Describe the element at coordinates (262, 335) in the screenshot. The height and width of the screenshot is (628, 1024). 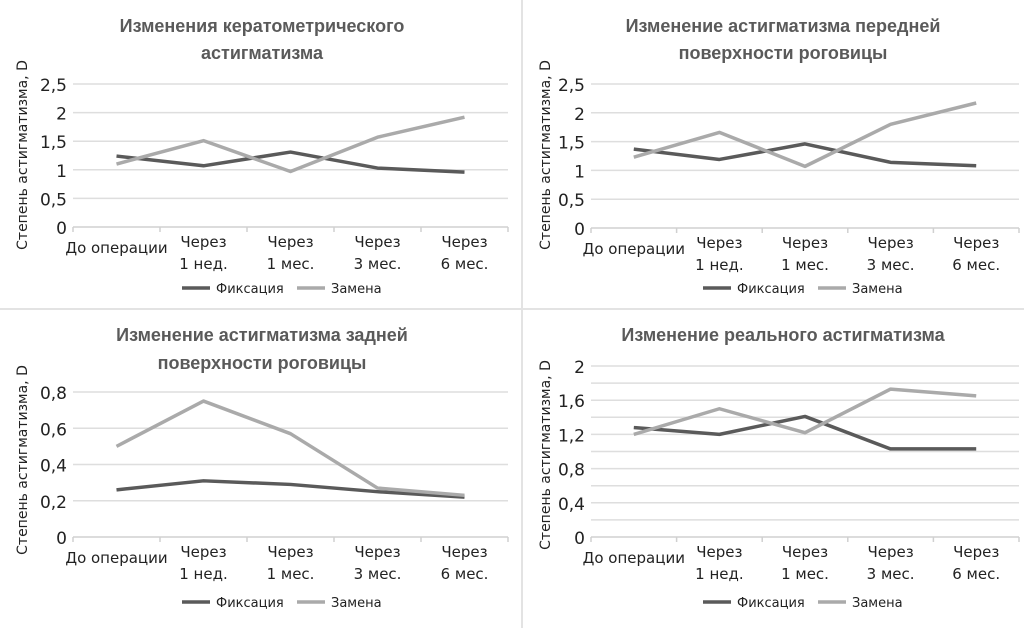
I see `chart-title-line: Изменение астигматизма задней` at that location.